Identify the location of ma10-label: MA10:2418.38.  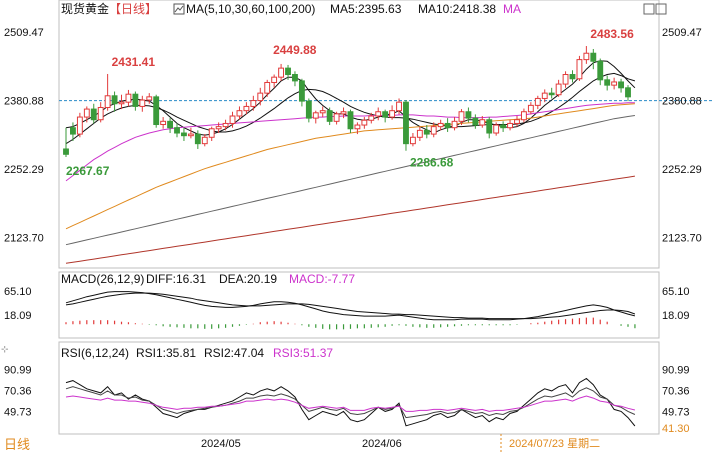
(457, 9).